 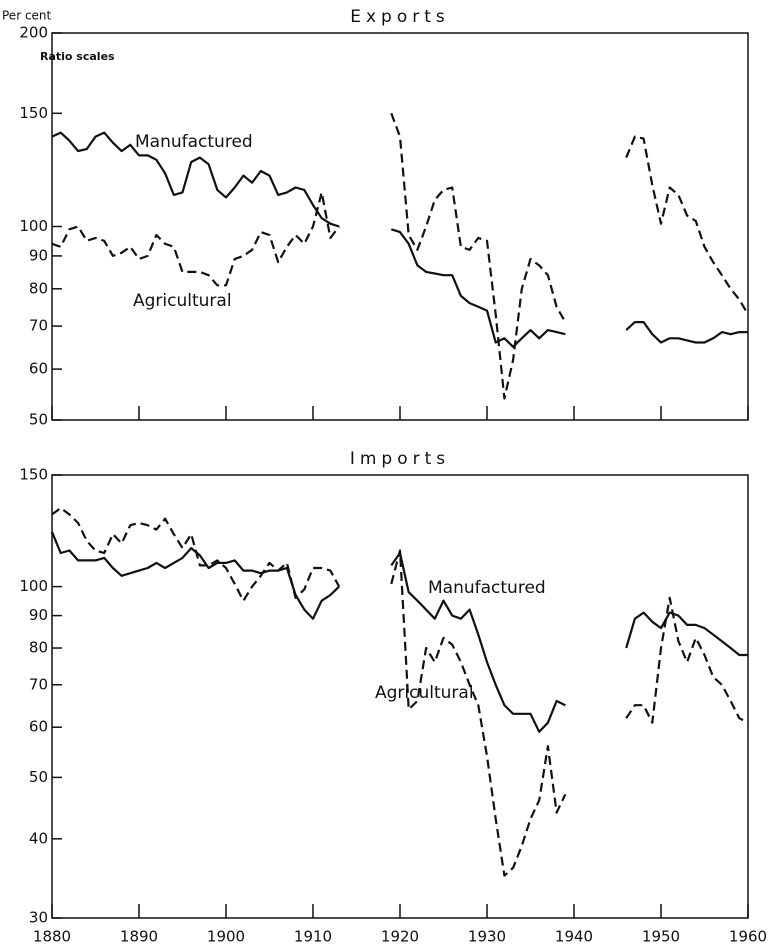 What do you see at coordinates (400, 17) in the screenshot?
I see `panel-title: Exports` at bounding box center [400, 17].